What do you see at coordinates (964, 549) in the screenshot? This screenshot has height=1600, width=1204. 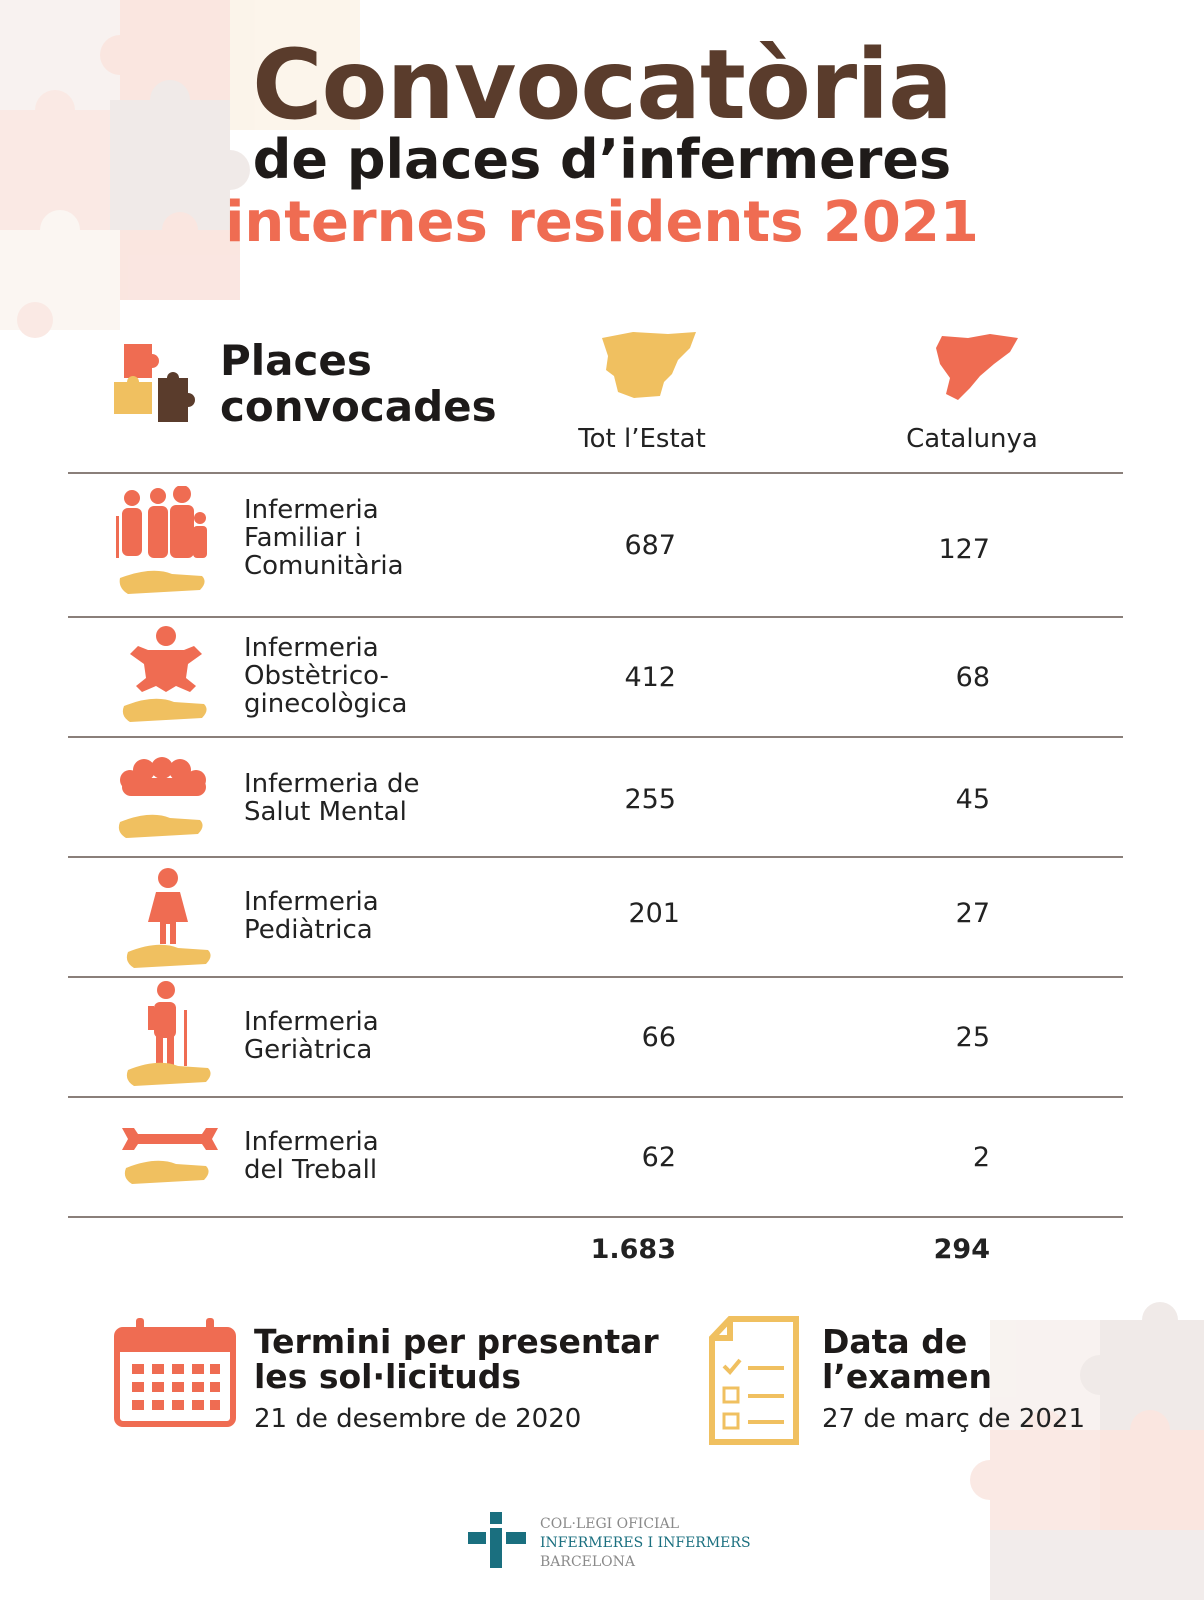 I see `value-catalunya-familiar: 127` at bounding box center [964, 549].